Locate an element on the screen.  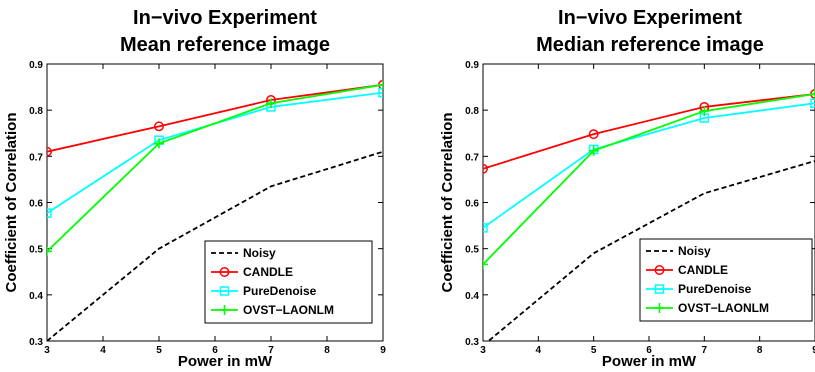
chart-subtitle: Median reference image is located at coordinates (650, 45).